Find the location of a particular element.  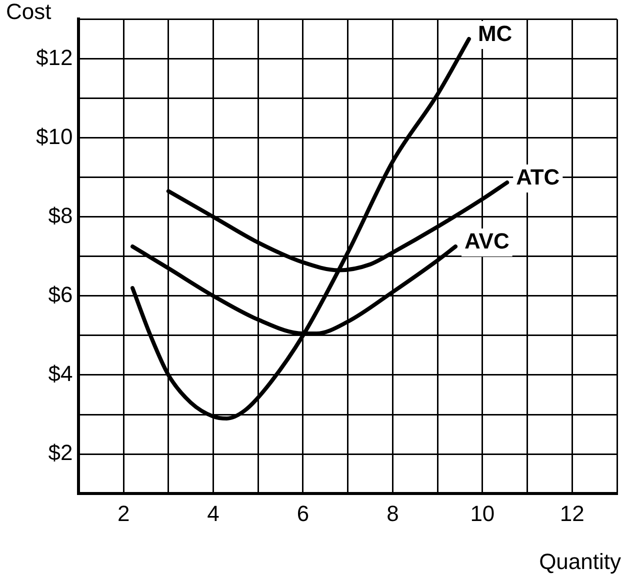

y-tick-label: $10 is located at coordinates (54, 136).